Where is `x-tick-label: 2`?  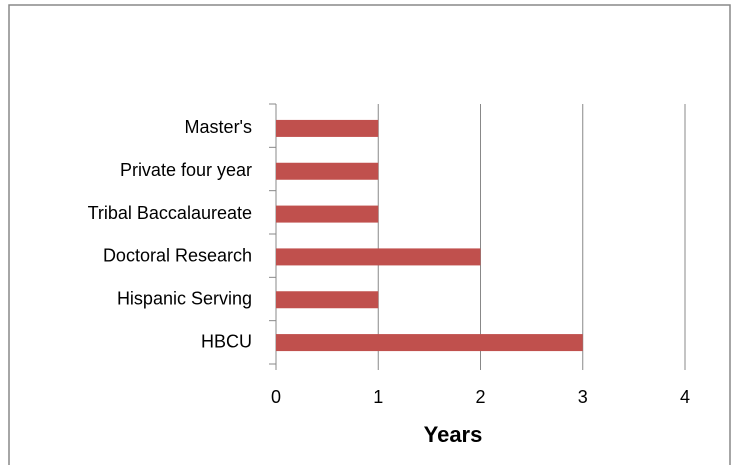 x-tick-label: 2 is located at coordinates (480, 397).